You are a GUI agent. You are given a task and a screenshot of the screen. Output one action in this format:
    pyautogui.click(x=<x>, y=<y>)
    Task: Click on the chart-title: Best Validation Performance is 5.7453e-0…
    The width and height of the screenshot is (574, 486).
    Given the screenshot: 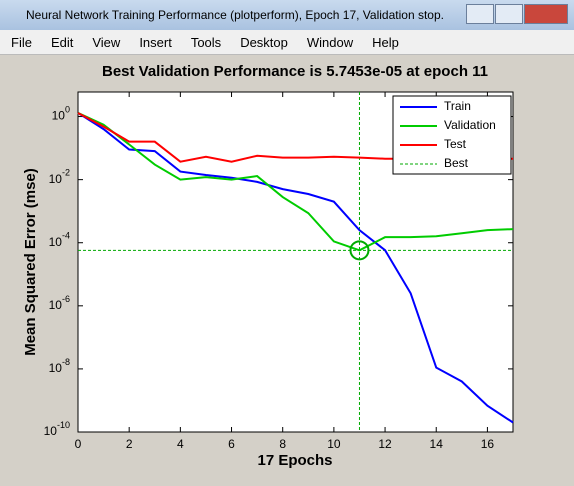 What is the action you would take?
    pyautogui.click(x=295, y=71)
    